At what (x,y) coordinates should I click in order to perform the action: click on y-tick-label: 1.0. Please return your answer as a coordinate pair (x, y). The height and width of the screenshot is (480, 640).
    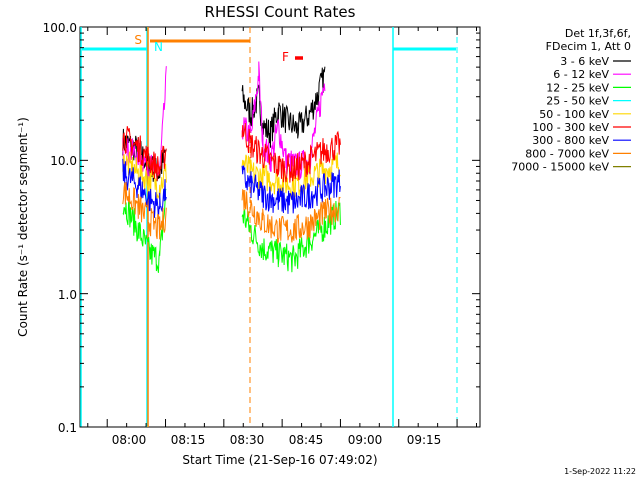
    Looking at the image, I should click on (67, 295).